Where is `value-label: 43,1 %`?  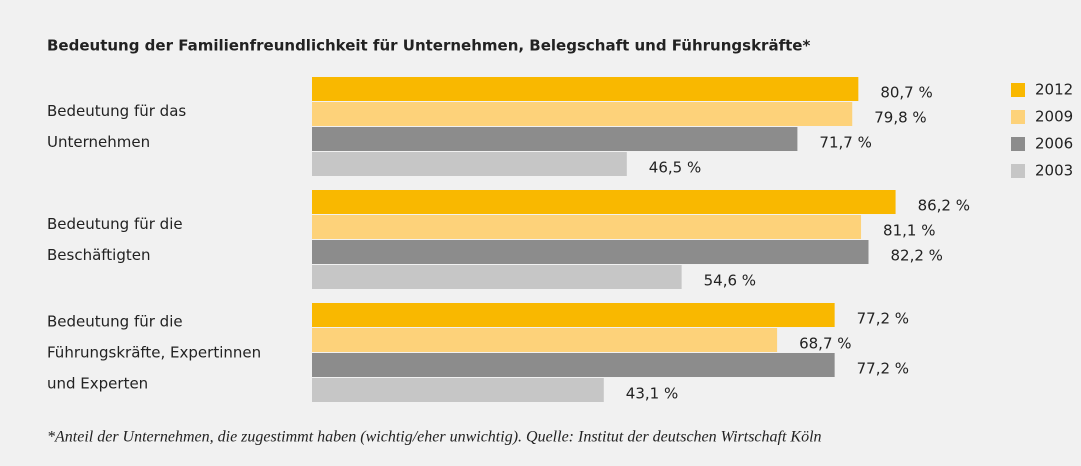
value-label: 43,1 % is located at coordinates (652, 394).